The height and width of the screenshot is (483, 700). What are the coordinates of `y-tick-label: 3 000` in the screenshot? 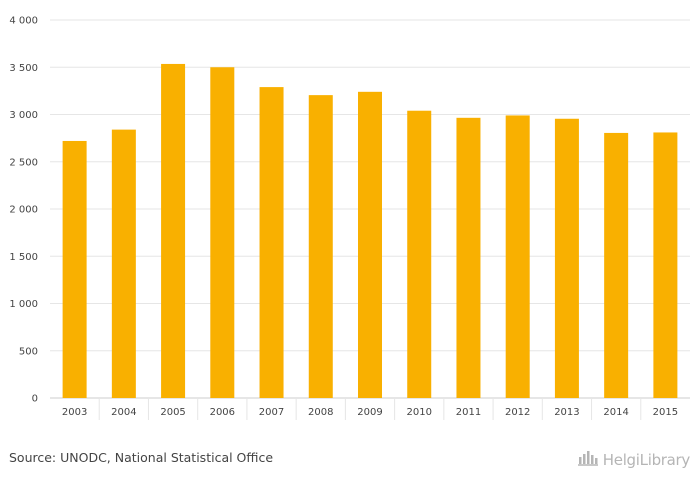 It's located at (23, 115).